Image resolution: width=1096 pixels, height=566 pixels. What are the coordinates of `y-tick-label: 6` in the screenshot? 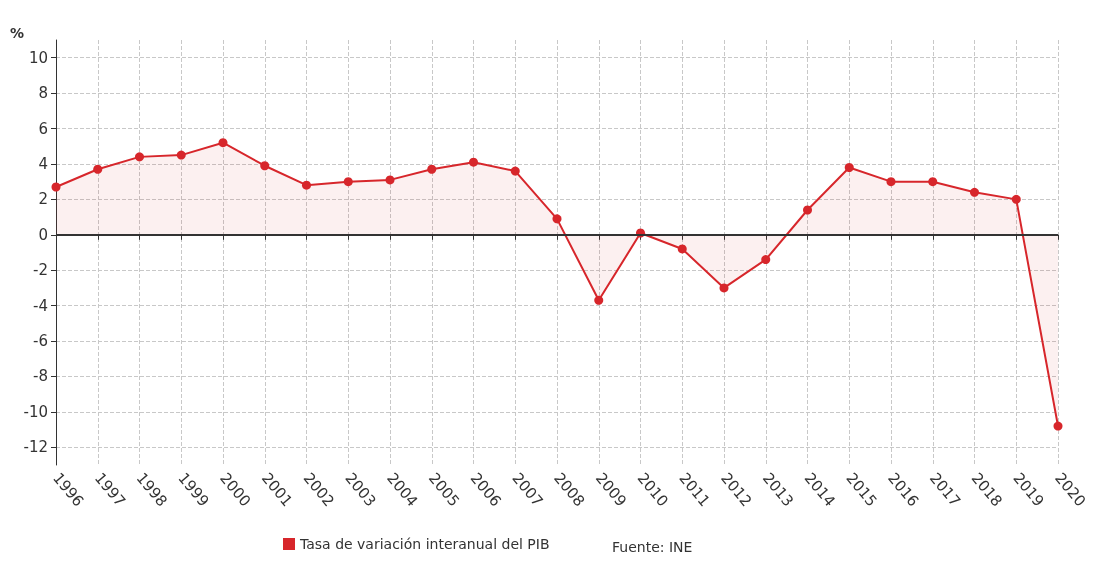 It's located at (43, 128).